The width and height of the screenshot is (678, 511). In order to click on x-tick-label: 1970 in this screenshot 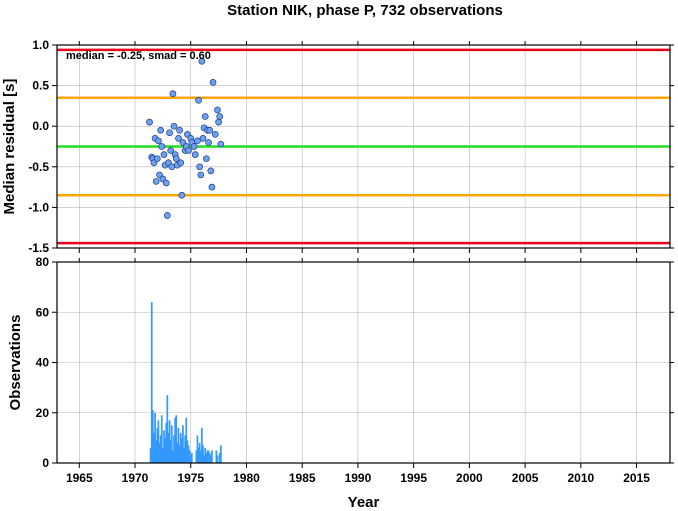, I will do `click(135, 478)`.